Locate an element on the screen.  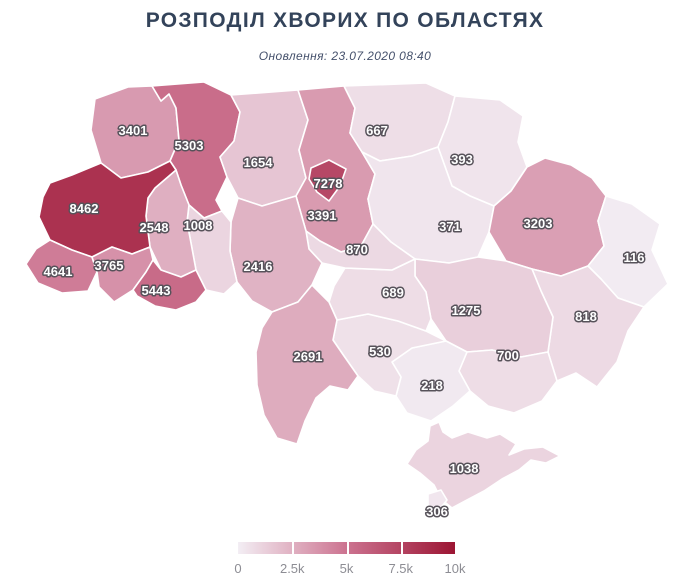
region-value-label-poltava: 371 is located at coordinates (450, 226).